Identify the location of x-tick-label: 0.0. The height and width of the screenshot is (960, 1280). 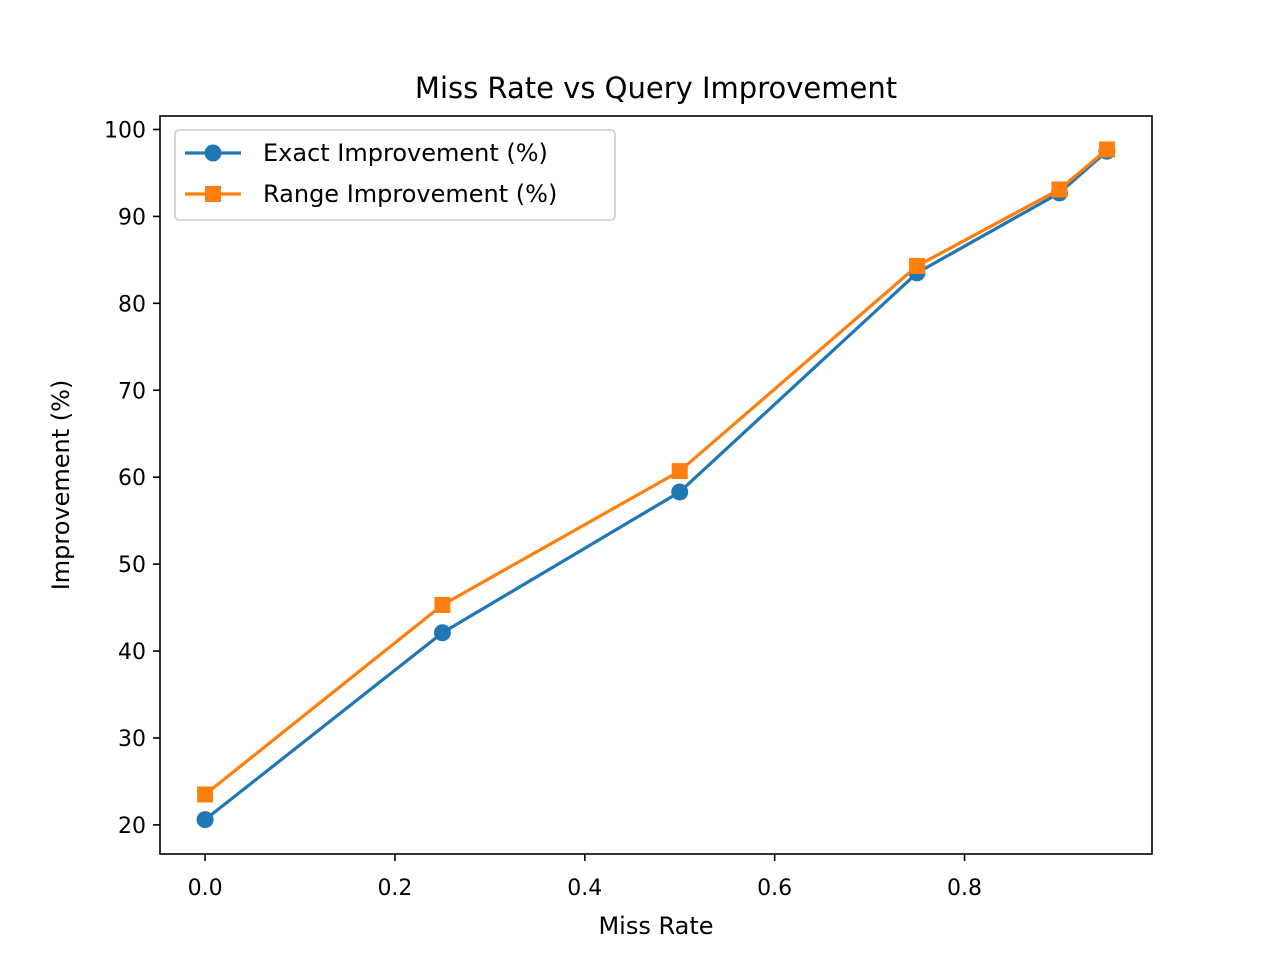
(205, 888).